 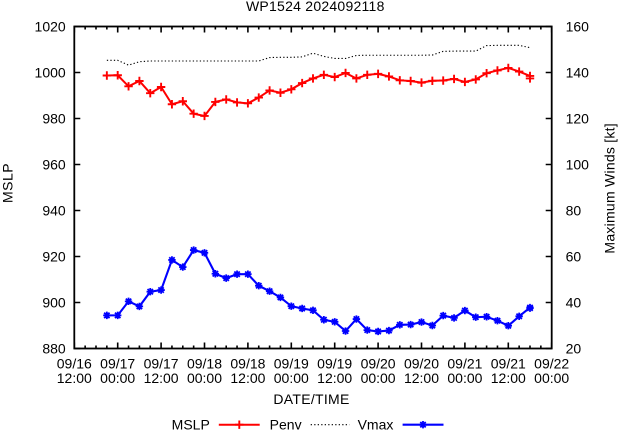 What do you see at coordinates (551, 364) in the screenshot?
I see `svg-text: 09/22` at bounding box center [551, 364].